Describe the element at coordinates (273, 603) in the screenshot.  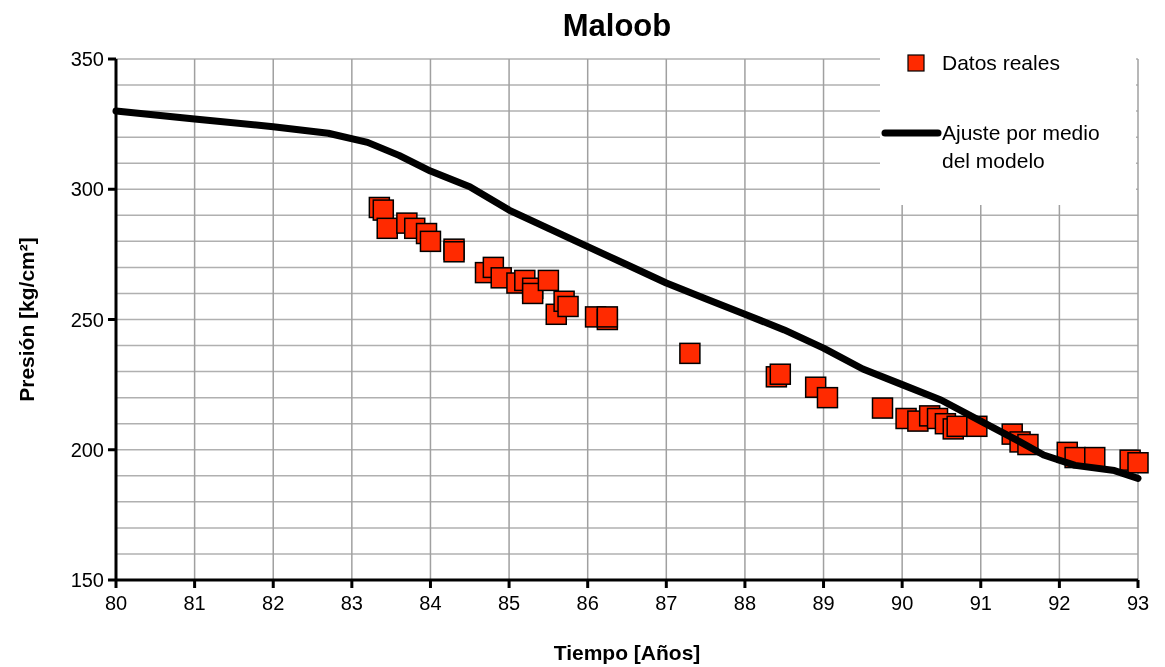
I see `x-tick-label: 82` at that location.